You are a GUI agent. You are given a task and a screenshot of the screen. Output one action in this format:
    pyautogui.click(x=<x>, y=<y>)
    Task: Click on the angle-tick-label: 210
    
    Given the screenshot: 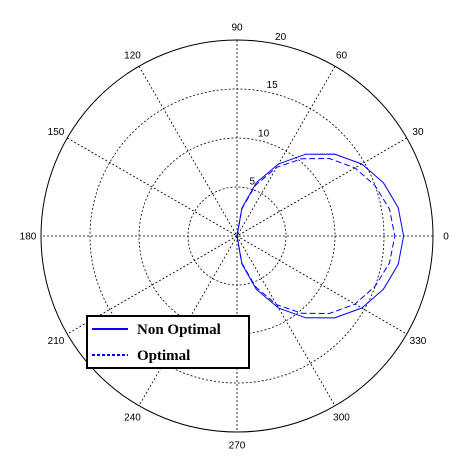 What is the action you would take?
    pyautogui.click(x=56, y=341)
    